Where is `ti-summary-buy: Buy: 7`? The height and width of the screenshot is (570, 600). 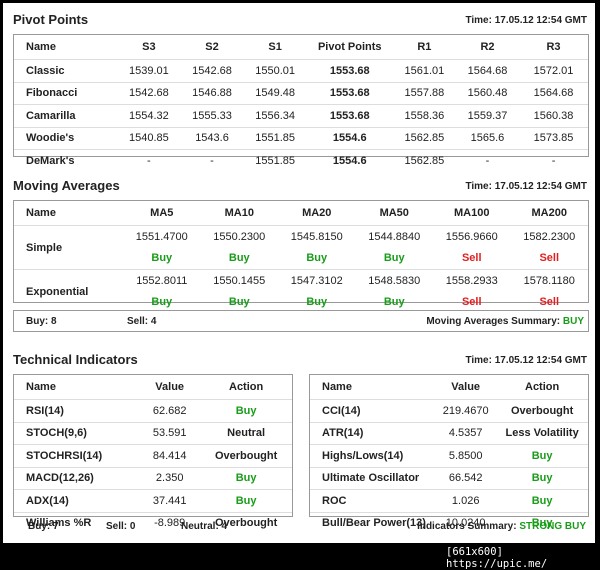 ti-summary-buy: Buy: 7 is located at coordinates (43, 526).